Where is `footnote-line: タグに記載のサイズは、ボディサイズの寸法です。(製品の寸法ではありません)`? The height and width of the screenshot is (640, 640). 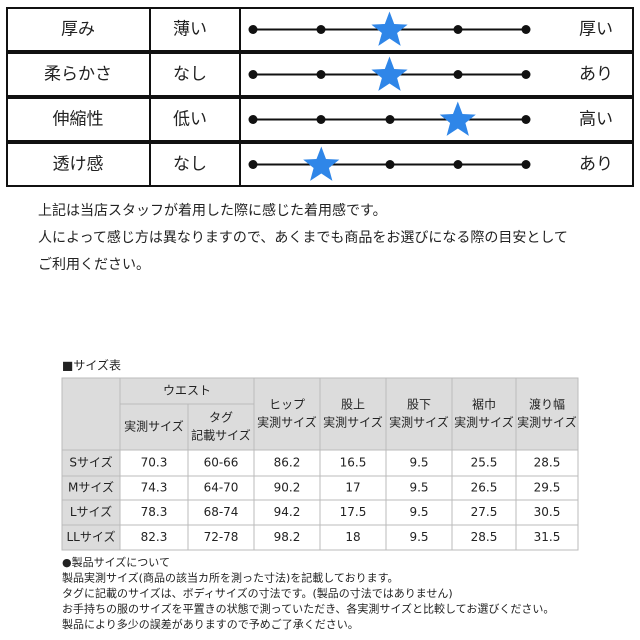 footnote-line: タグに記載のサイズは、ボディサイズの寸法です。(製品の寸法ではありません) is located at coordinates (257, 593).